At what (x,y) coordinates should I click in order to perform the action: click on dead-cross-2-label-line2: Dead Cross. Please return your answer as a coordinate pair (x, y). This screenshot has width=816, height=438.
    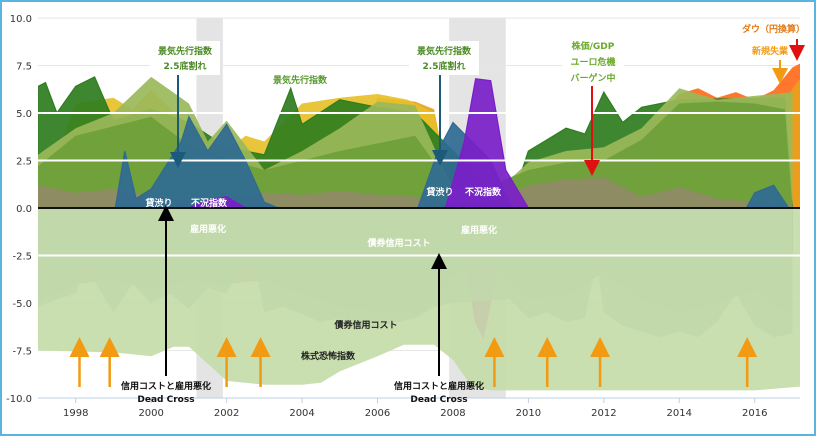
    Looking at the image, I should click on (438, 400).